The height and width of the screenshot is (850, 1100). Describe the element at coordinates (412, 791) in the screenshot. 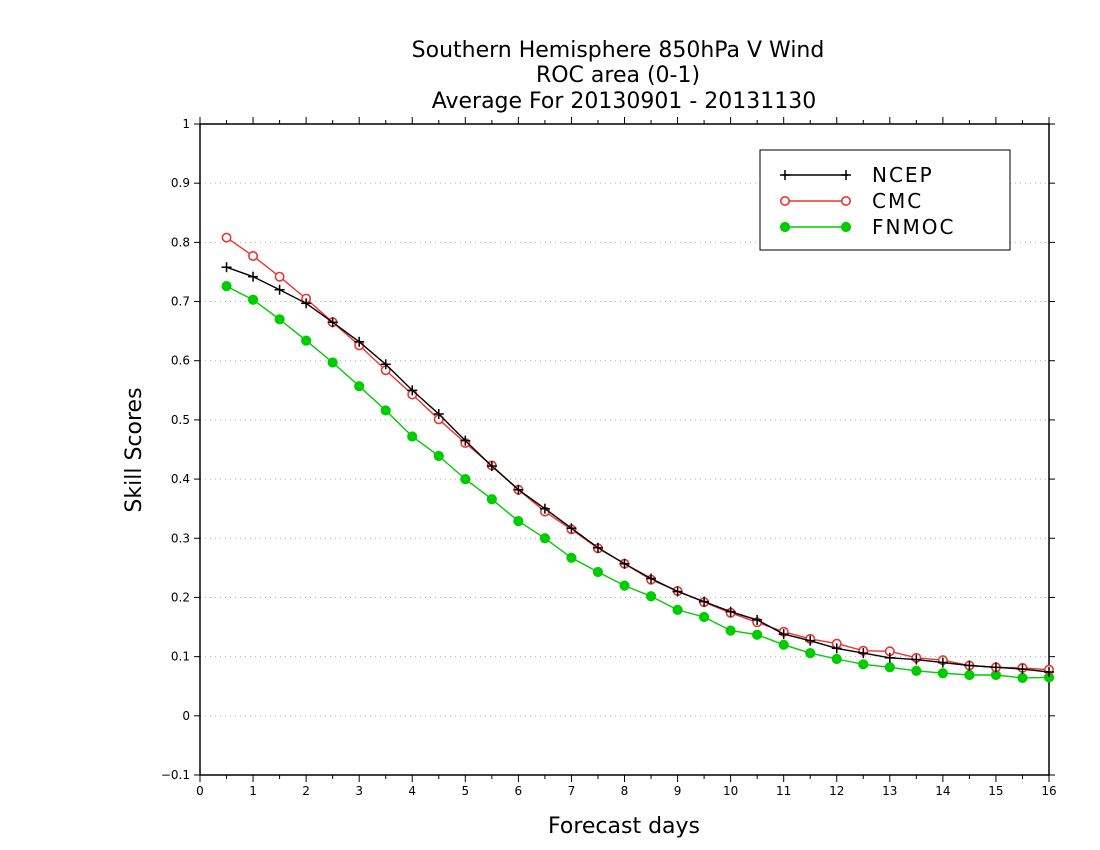

I see `x-tick-label: 4` at that location.